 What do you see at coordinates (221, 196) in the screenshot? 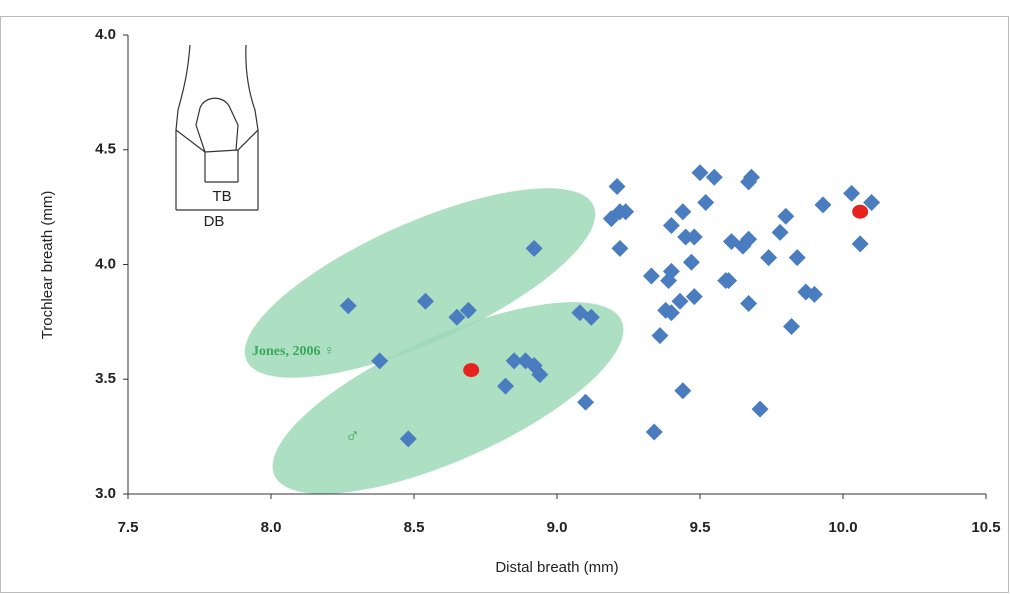
I see `annotation: TB` at bounding box center [221, 196].